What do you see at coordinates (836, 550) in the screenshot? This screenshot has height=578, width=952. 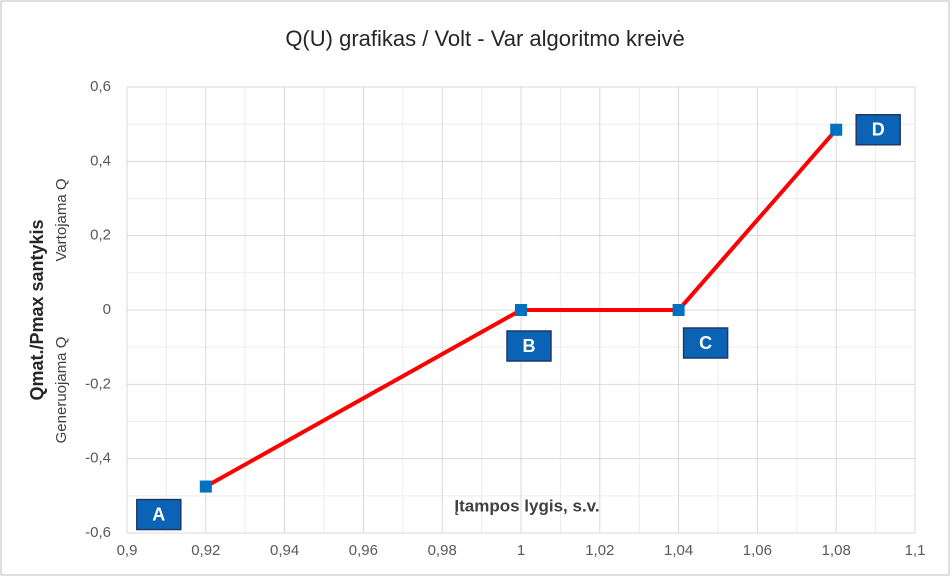 I see `x-tick-label: 1,08` at bounding box center [836, 550].